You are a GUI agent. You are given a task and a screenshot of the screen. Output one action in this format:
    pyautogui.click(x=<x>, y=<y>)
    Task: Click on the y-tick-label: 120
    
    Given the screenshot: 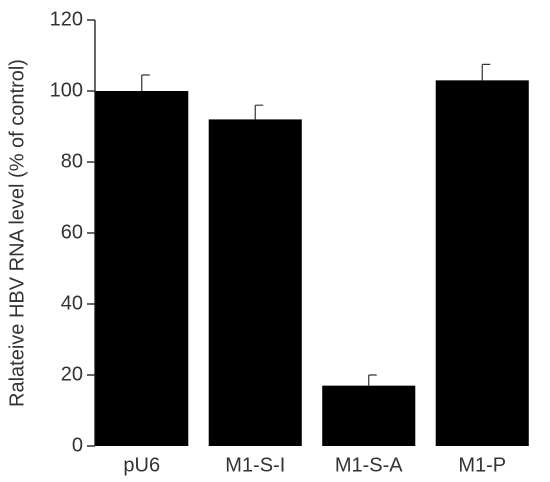 What is the action you would take?
    pyautogui.click(x=66, y=19)
    